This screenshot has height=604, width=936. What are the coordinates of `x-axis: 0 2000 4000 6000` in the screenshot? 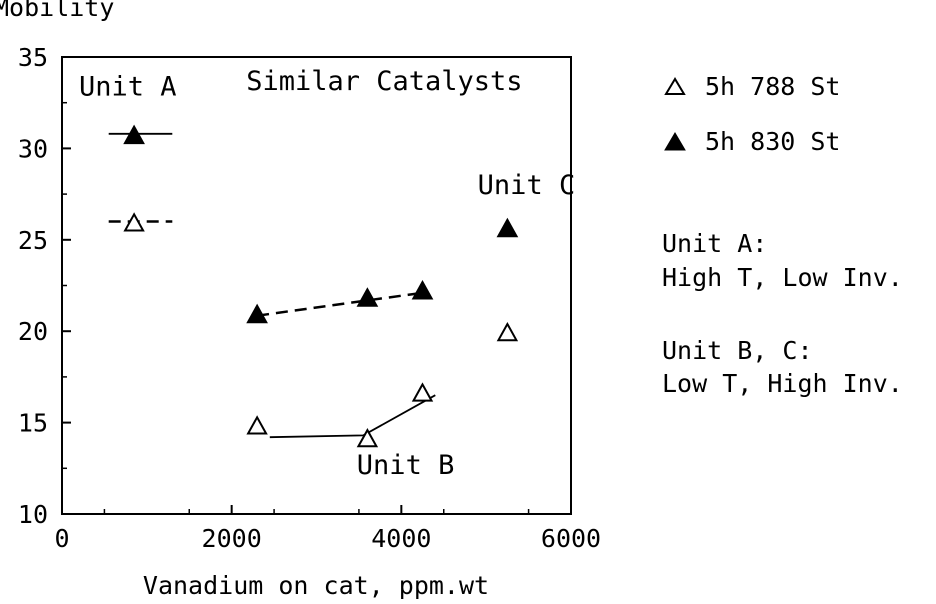 It's located at (327, 529).